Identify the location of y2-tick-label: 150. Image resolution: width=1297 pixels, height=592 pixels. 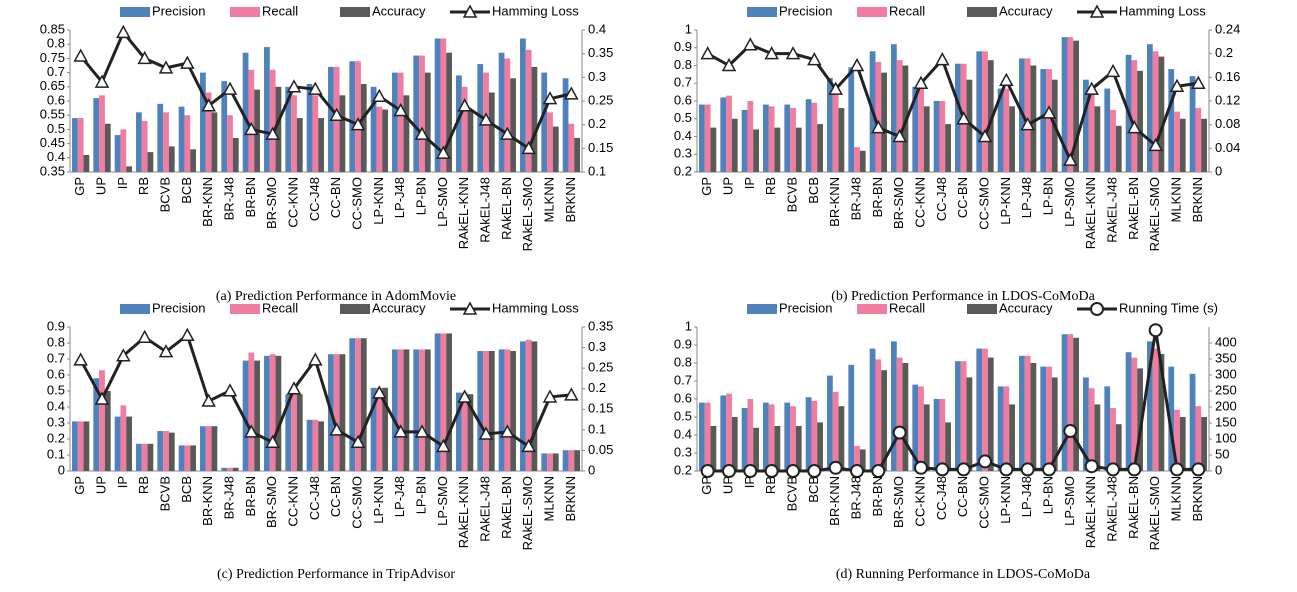
(1226, 421).